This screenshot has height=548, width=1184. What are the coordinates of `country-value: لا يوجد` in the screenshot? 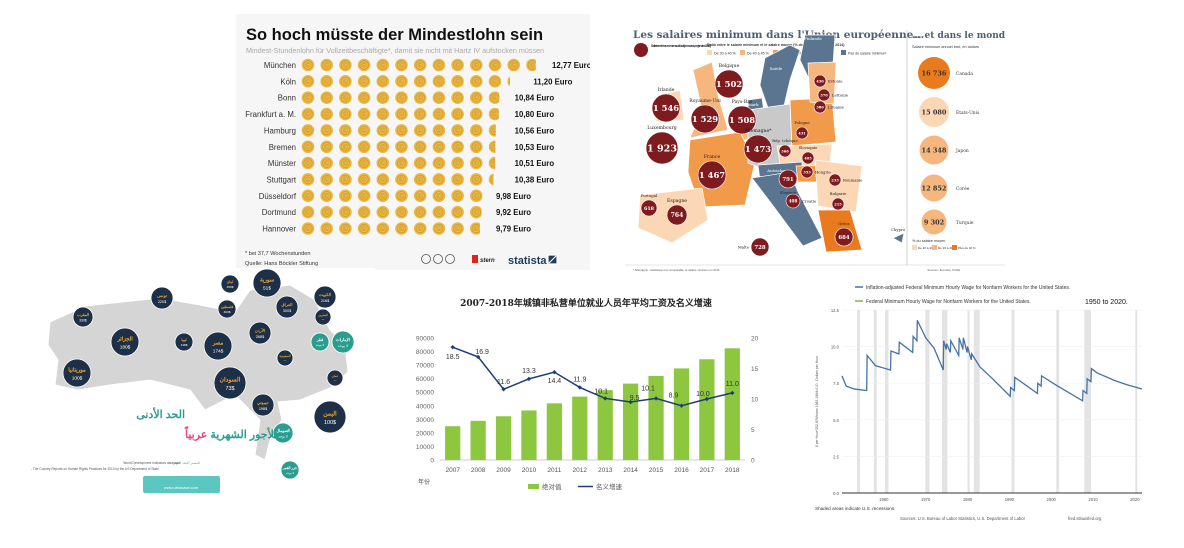 It's located at (283, 437).